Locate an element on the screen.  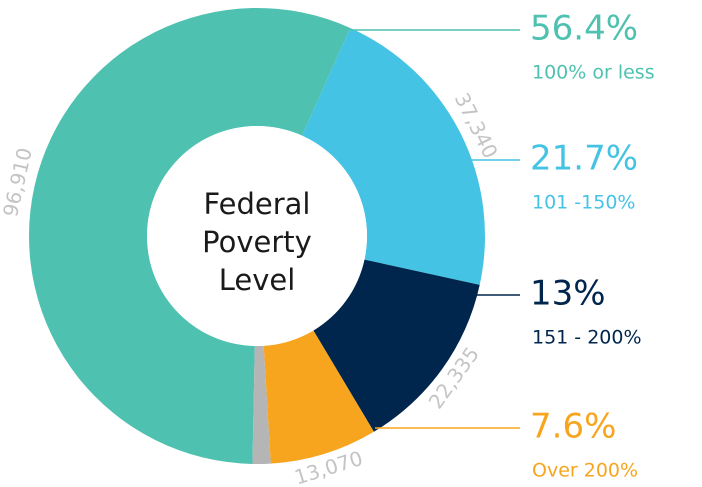
category-label: 100% or less is located at coordinates (593, 73).